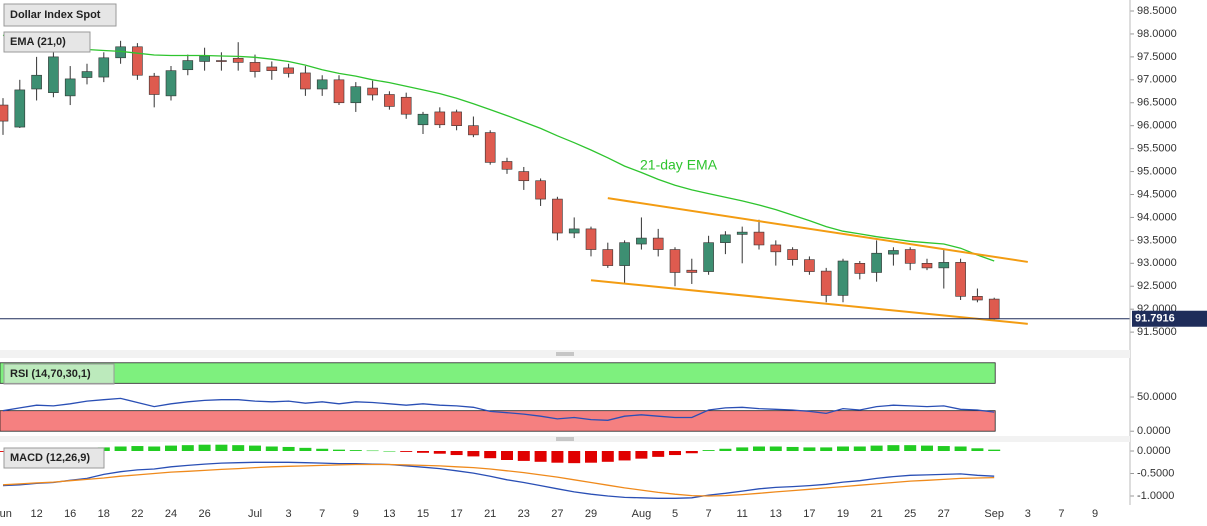  What do you see at coordinates (255, 514) in the screenshot?
I see `x-tick-label: Jul` at bounding box center [255, 514].